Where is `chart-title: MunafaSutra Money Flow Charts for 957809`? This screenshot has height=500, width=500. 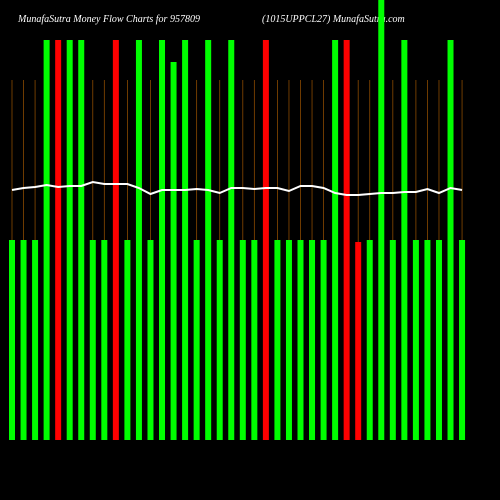
chart-title: MunafaSutra Money Flow Charts for 957809 is located at coordinates (108, 19).